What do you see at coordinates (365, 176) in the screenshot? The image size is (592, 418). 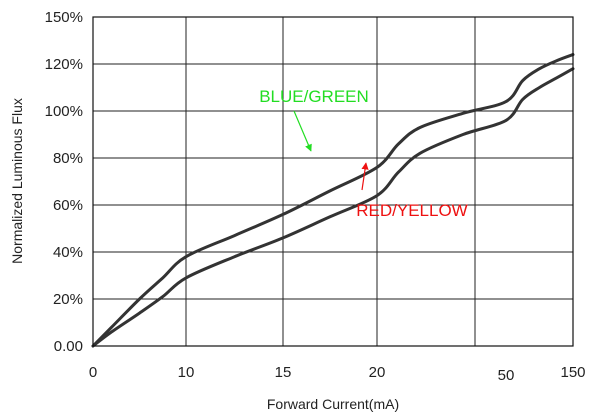 I see `annotation-red-yellow-arrow` at bounding box center [365, 176].